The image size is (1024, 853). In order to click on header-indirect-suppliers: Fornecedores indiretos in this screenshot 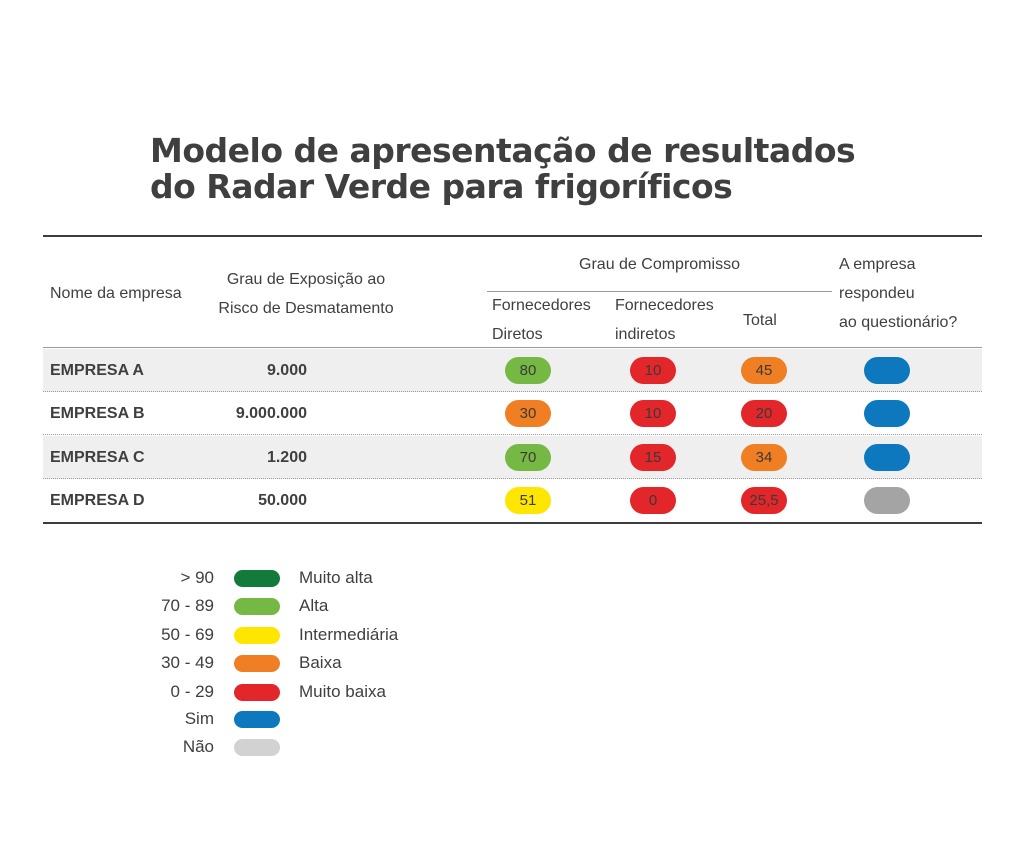, I will do `click(664, 320)`.